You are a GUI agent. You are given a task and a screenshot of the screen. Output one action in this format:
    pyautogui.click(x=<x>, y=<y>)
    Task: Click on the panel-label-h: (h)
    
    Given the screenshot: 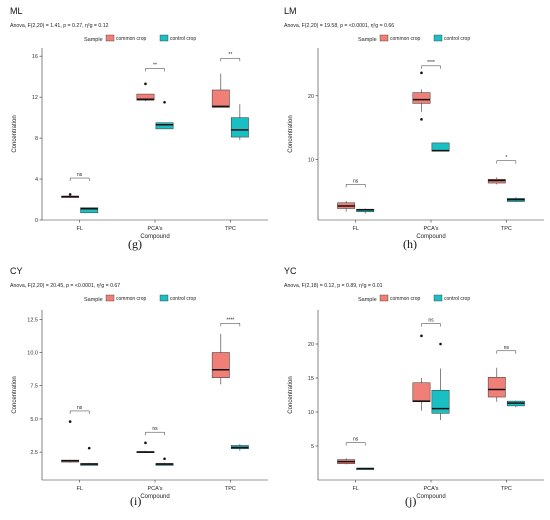 What is the action you would take?
    pyautogui.click(x=410, y=244)
    